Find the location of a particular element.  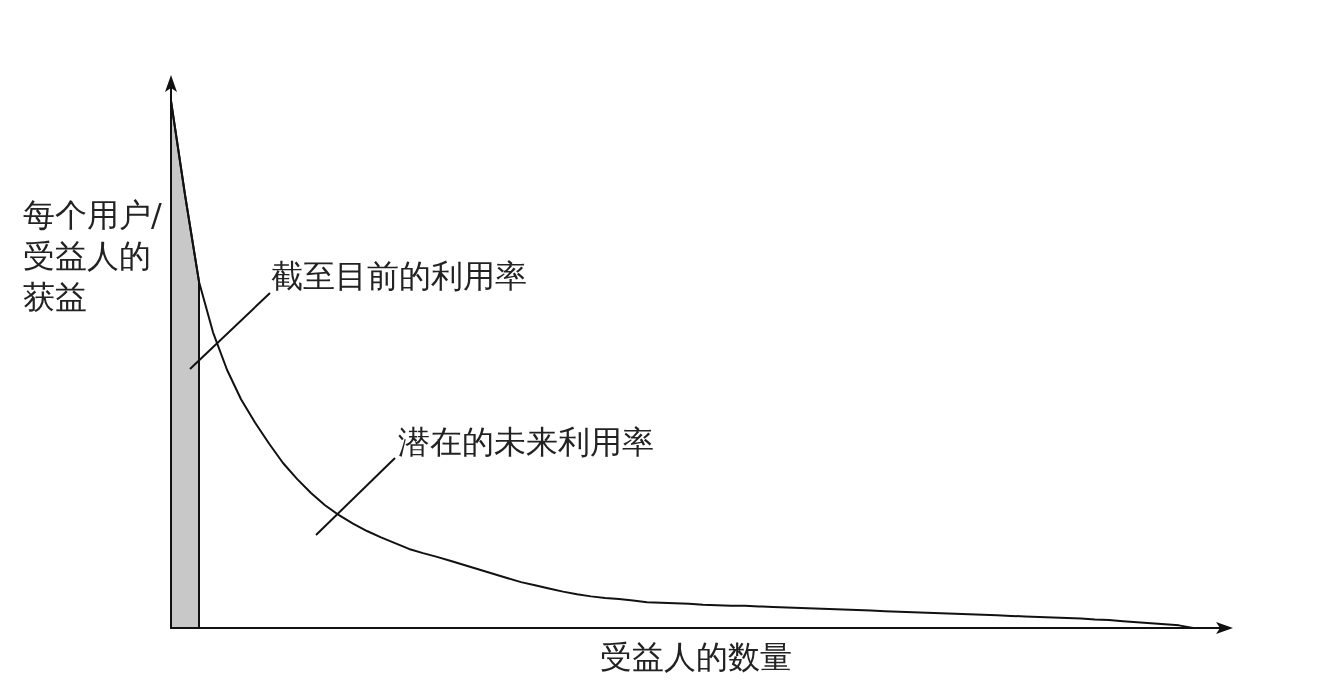

x-axis-title: 受益人的数量 is located at coordinates (696, 656).